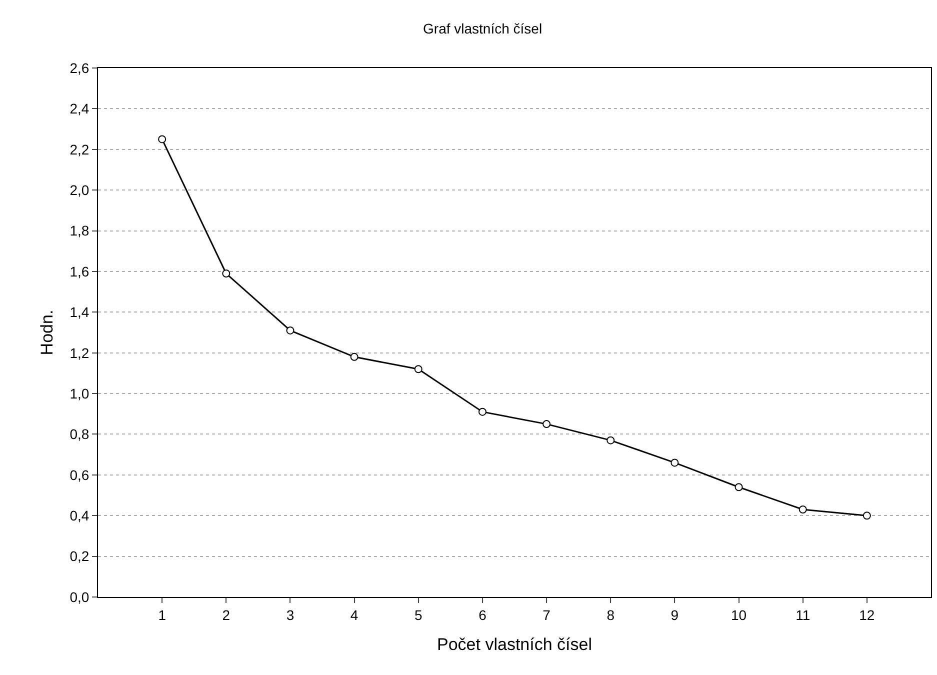 The height and width of the screenshot is (675, 937). What do you see at coordinates (162, 614) in the screenshot?
I see `x-tick-label: 1` at bounding box center [162, 614].